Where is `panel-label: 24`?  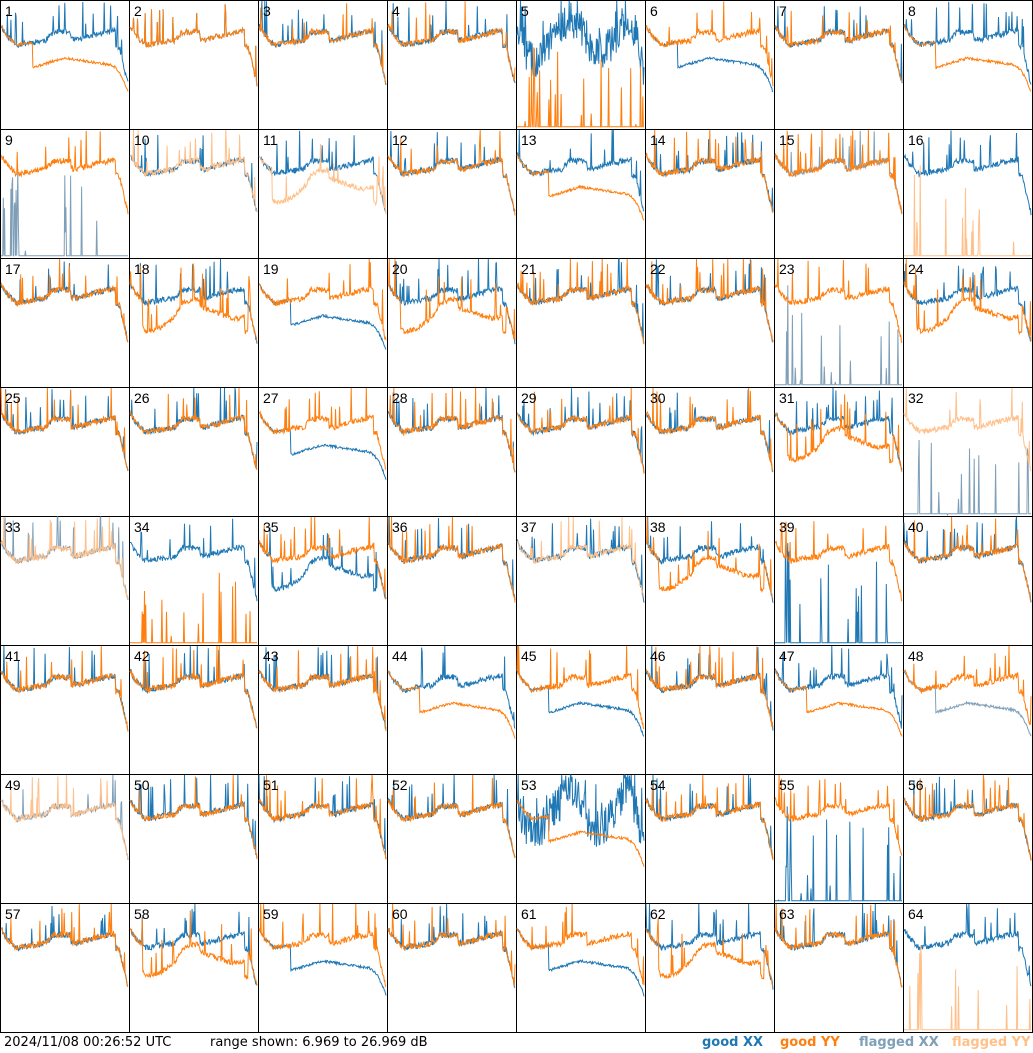
panel-label: 24 is located at coordinates (916, 269).